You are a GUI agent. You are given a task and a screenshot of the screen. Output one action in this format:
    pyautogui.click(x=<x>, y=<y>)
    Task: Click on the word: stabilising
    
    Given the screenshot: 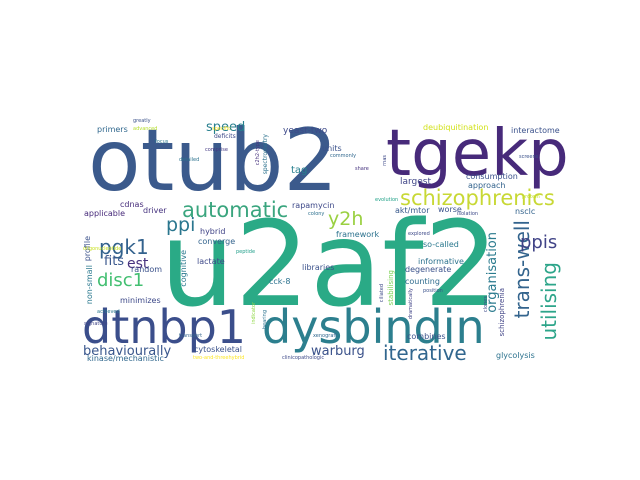 What is the action you would take?
    pyautogui.click(x=391, y=288)
    